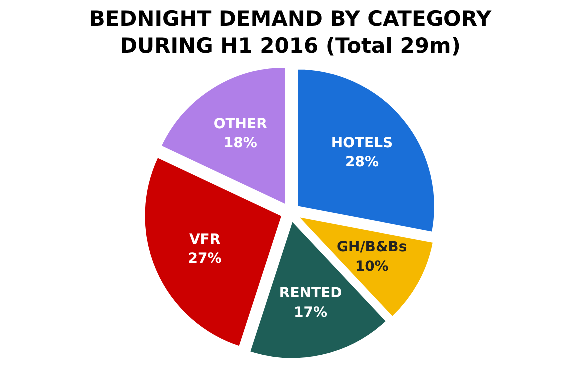 The image size is (580, 372). I want to click on chart-subtitle: DURING H1 2016 (Total 29m), so click(290, 46).